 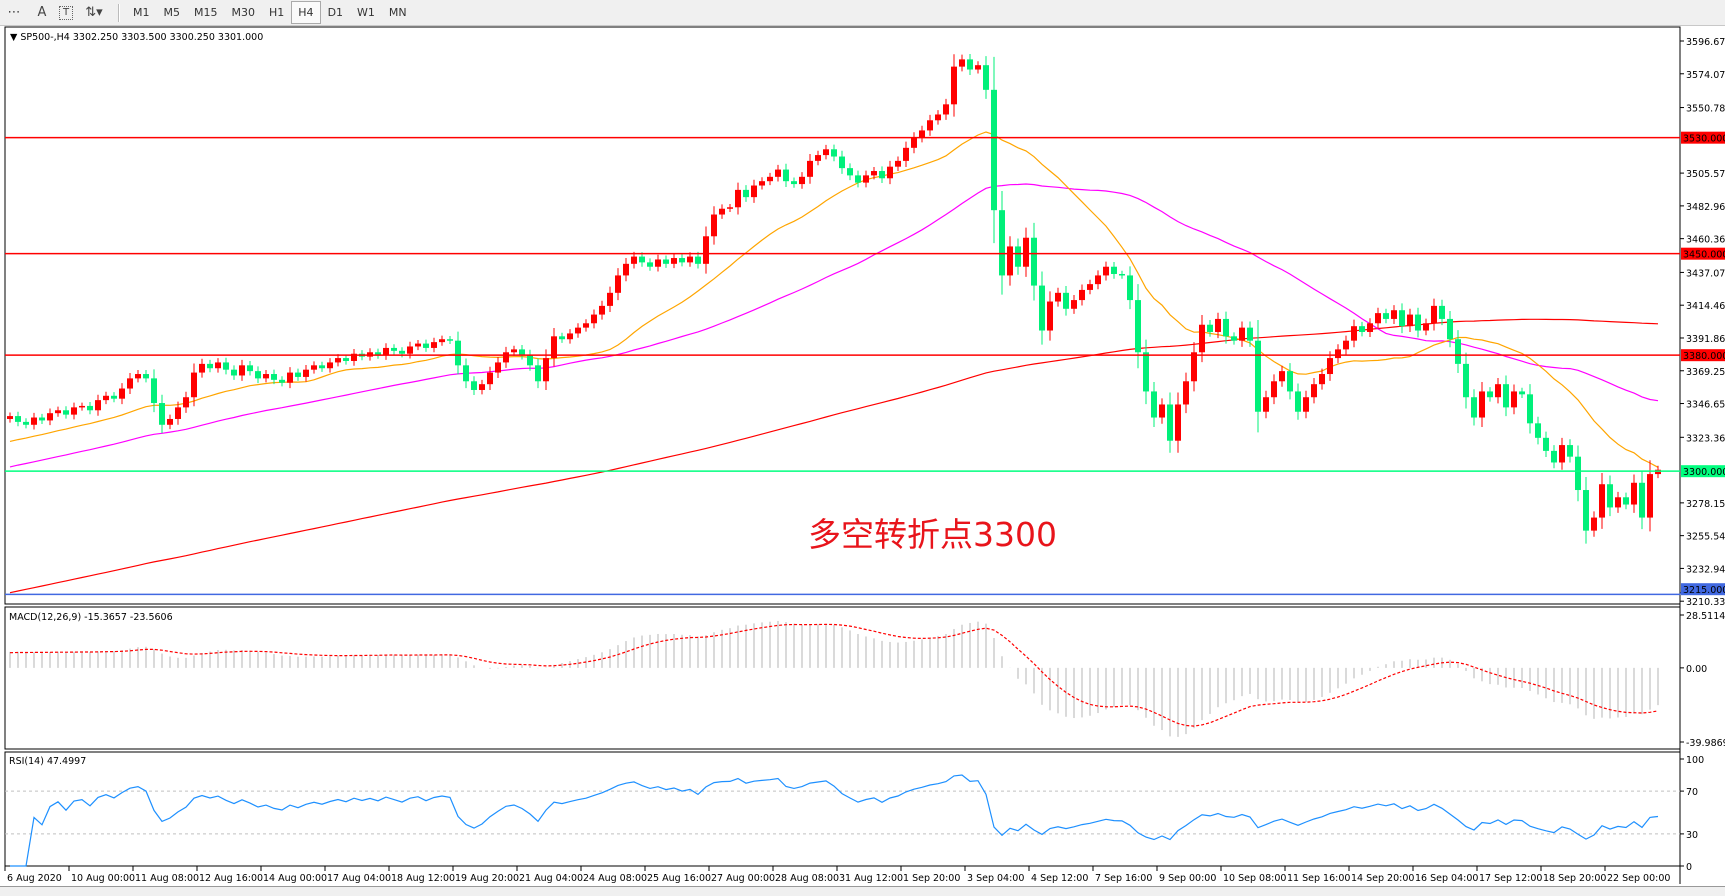 What do you see at coordinates (14, 12) in the screenshot?
I see `crosshair-grid-icon: ⋯` at bounding box center [14, 12].